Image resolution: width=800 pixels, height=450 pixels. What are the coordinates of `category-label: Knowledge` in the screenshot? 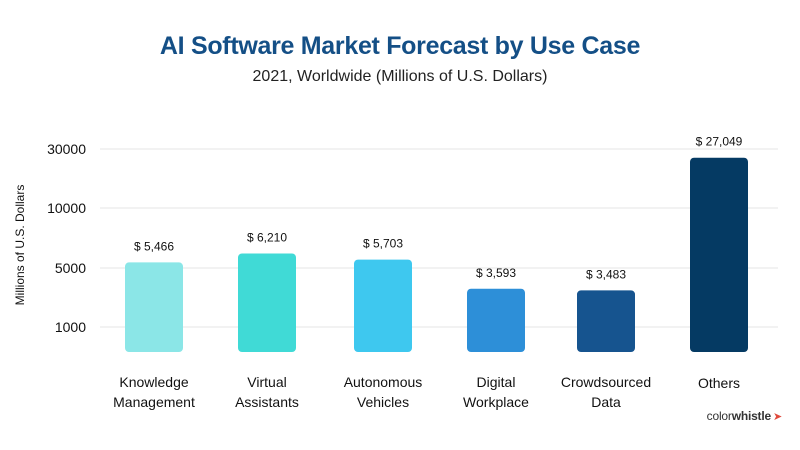 It's located at (153, 382).